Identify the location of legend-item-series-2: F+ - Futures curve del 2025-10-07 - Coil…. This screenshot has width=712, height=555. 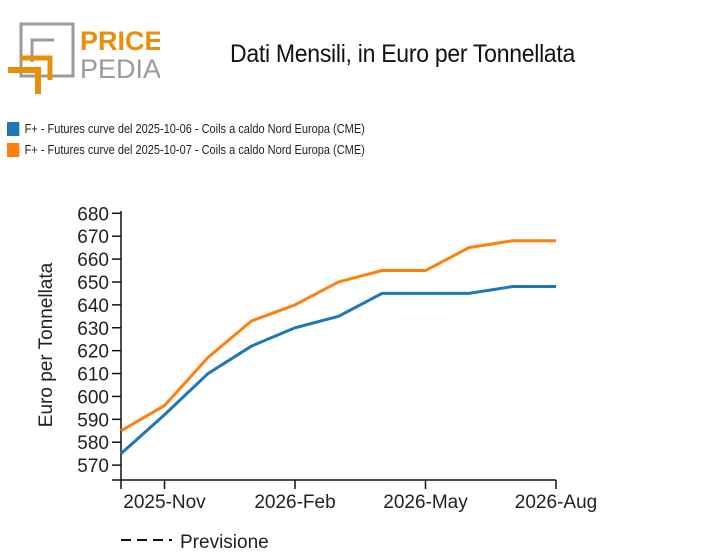
(186, 149).